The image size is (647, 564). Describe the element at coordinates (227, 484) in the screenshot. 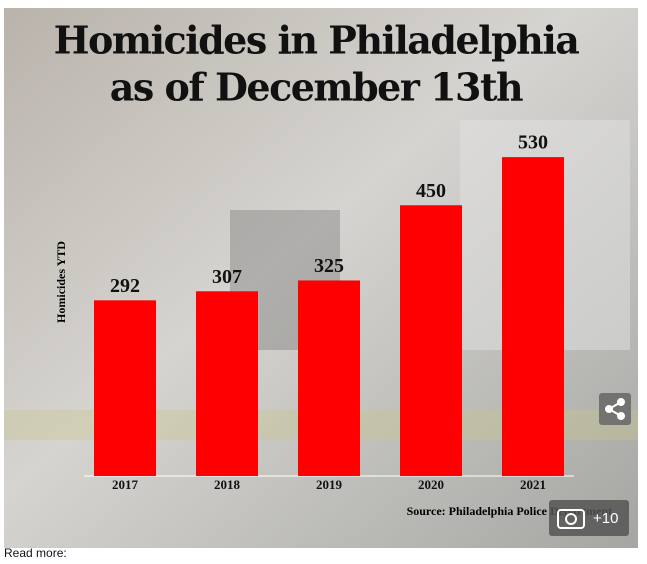

I see `x-tick-label: 2018` at that location.